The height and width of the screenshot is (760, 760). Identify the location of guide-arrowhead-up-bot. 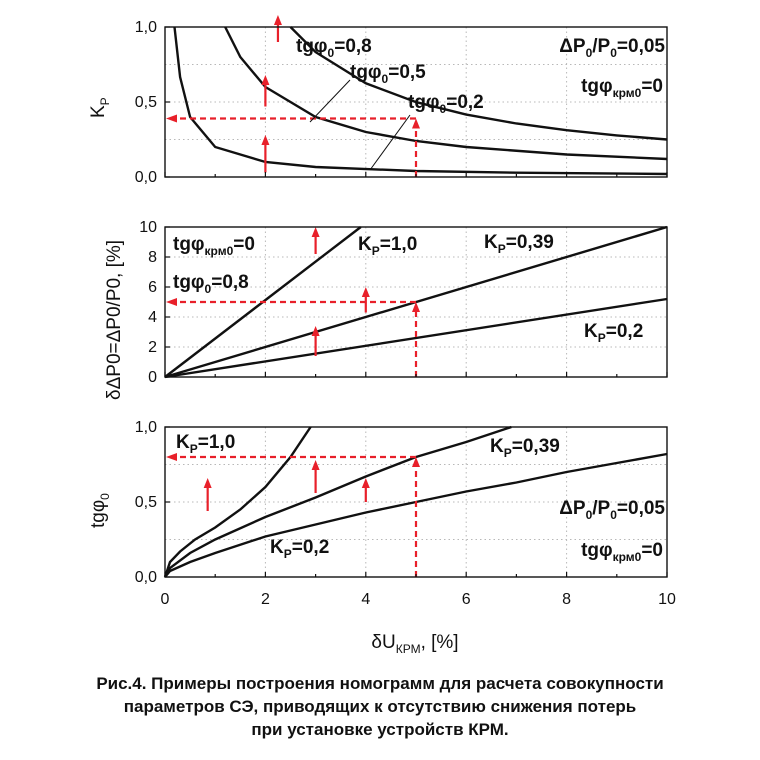
(416, 462).